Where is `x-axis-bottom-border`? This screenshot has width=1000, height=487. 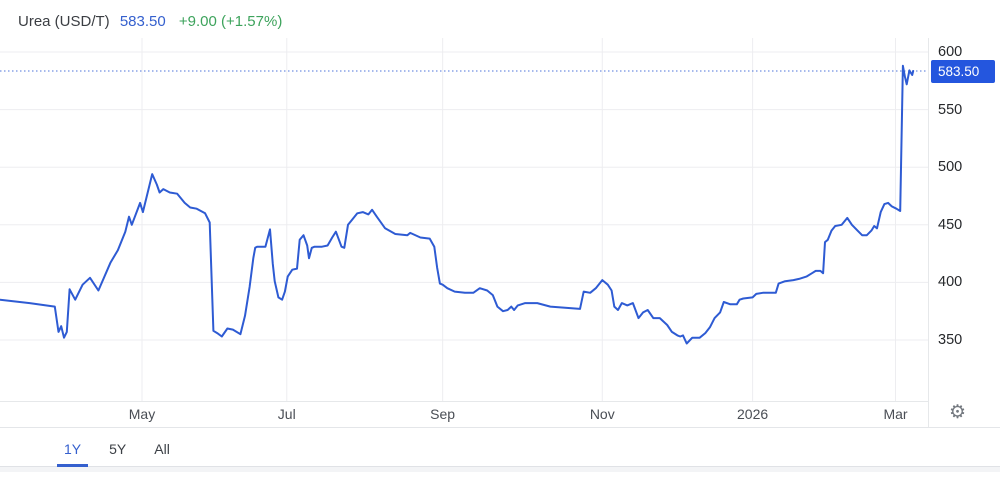
x-axis-bottom-border is located at coordinates (500, 427).